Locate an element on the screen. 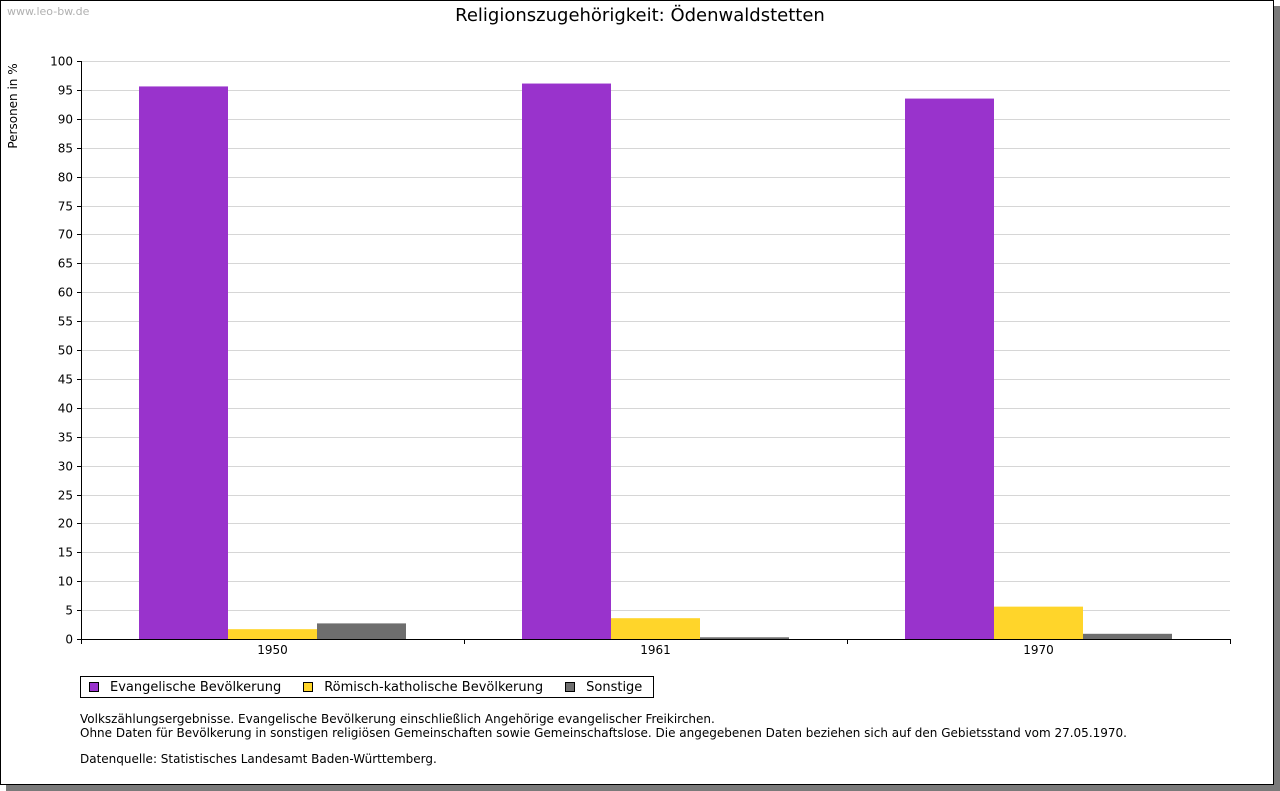 The width and height of the screenshot is (1280, 791). y-tick-label: 0 is located at coordinates (69, 640).